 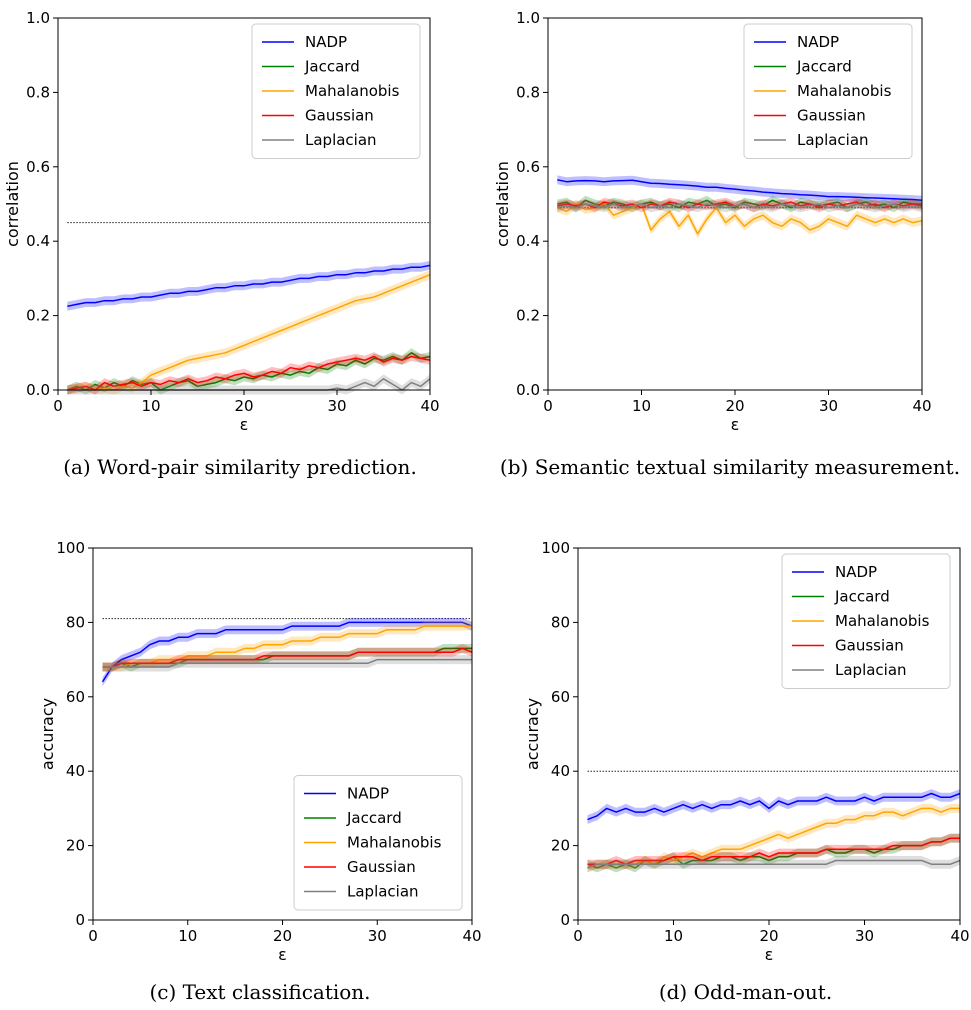 I want to click on caption-d: (d) Odd-man-out., so click(x=745, y=992).